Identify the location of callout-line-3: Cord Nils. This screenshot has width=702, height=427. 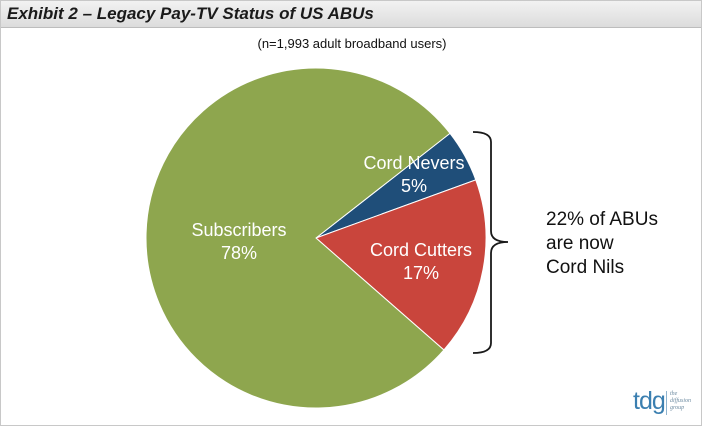
(585, 267).